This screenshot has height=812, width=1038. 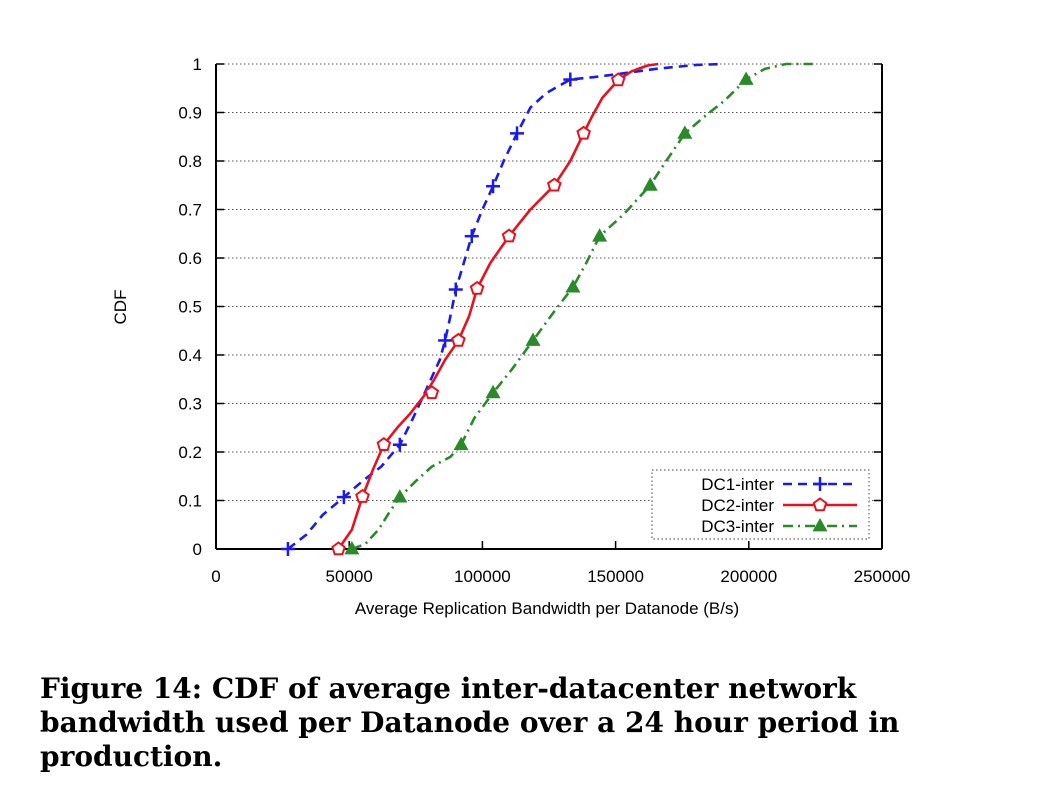 What do you see at coordinates (737, 505) in the screenshot?
I see `legend-label: DC2-inter` at bounding box center [737, 505].